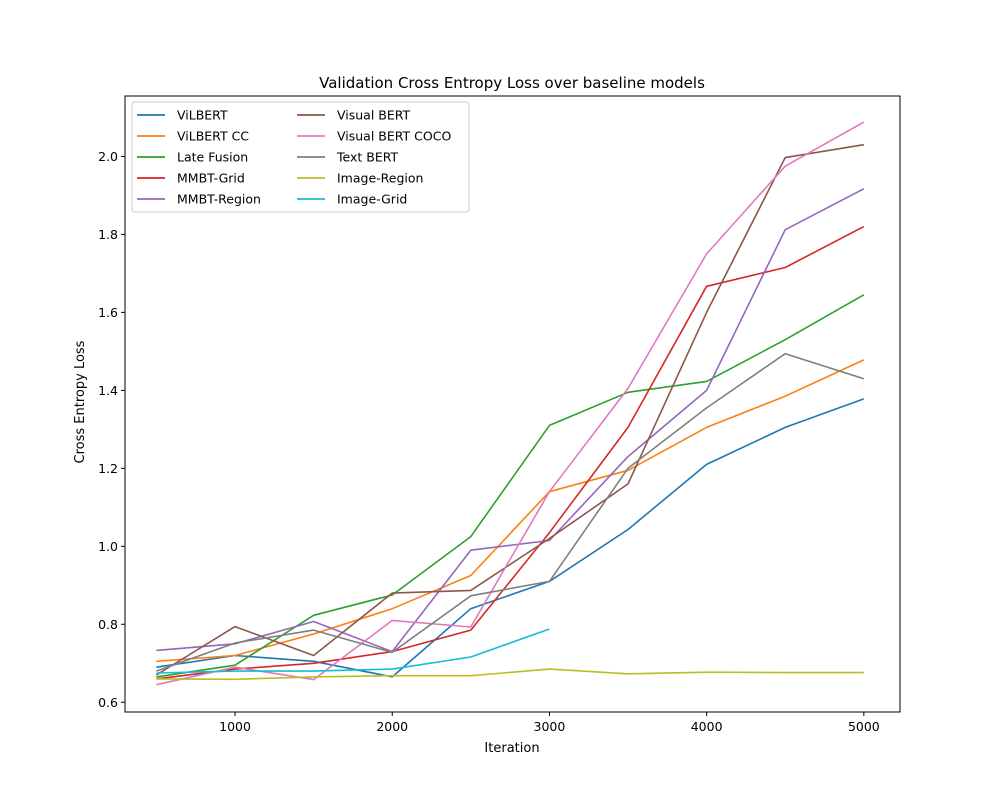 The width and height of the screenshot is (1000, 800). Describe the element at coordinates (219, 199) in the screenshot. I see `legend-label-4: MMBT-Region` at that location.